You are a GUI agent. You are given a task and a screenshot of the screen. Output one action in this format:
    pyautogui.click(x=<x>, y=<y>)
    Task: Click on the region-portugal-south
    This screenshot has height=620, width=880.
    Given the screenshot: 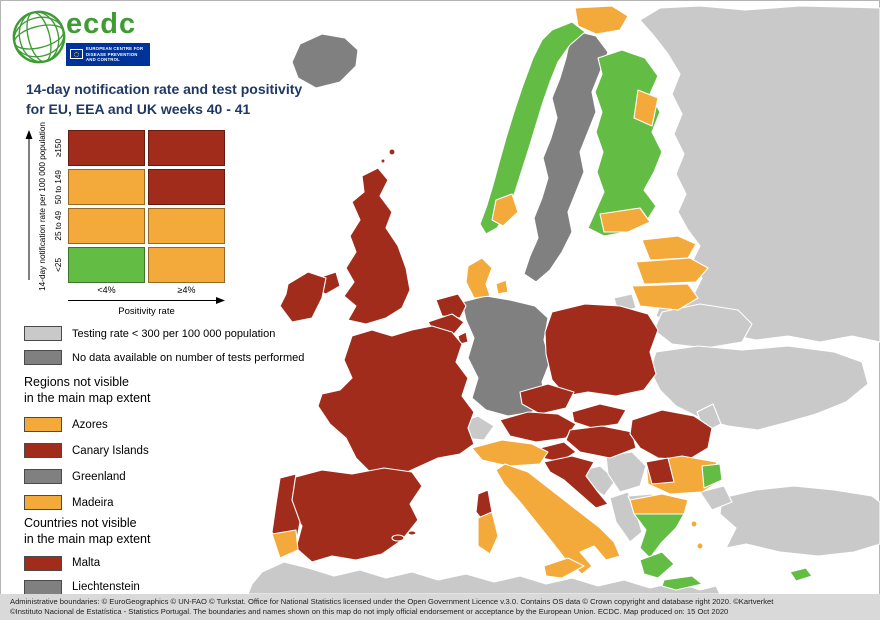 What is the action you would take?
    pyautogui.click(x=285, y=544)
    